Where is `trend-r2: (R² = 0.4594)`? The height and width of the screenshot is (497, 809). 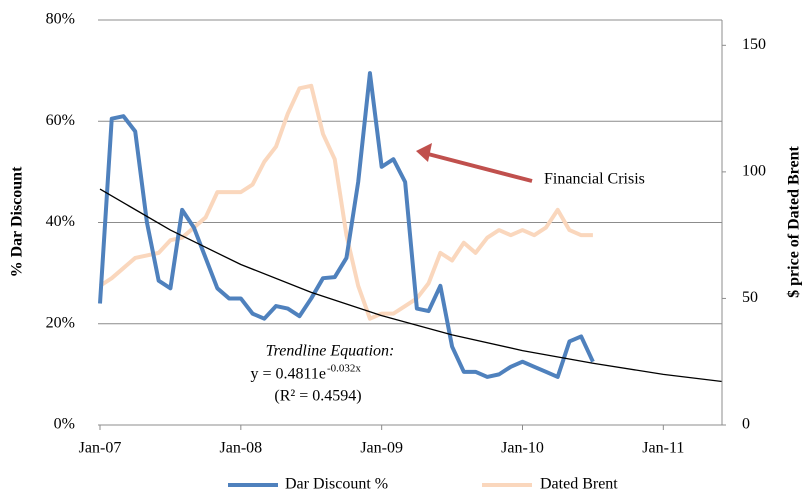 trend-r2: (R² = 0.4594) is located at coordinates (317, 396).